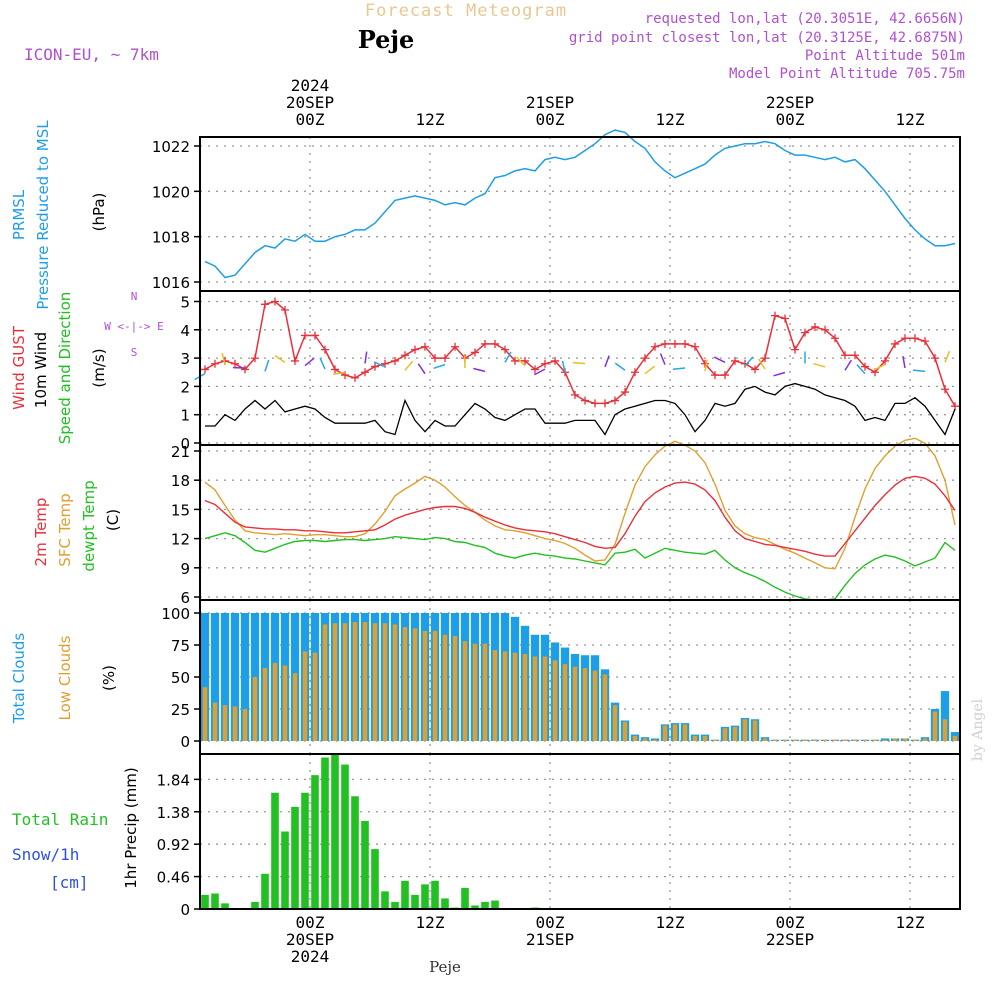 This screenshot has height=1000, width=1000. I want to click on y-tick-label: 15, so click(180, 510).